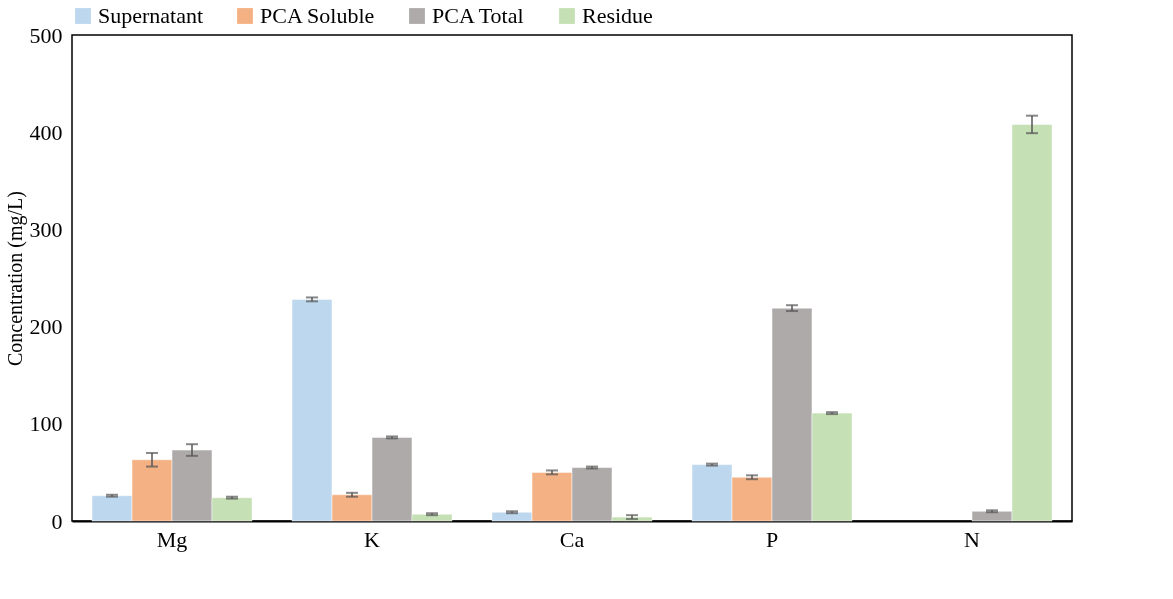  What do you see at coordinates (172, 539) in the screenshot?
I see `x-tick-label: Mg` at bounding box center [172, 539].